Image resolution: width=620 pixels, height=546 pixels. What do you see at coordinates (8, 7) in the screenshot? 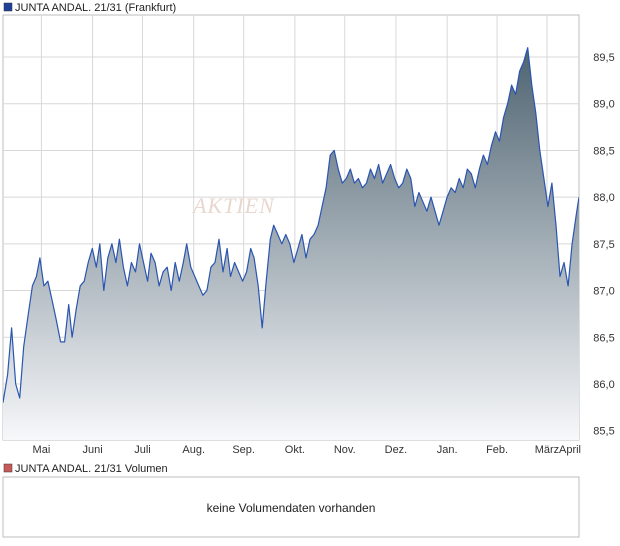
I see `price-legend-swatch` at bounding box center [8, 7].